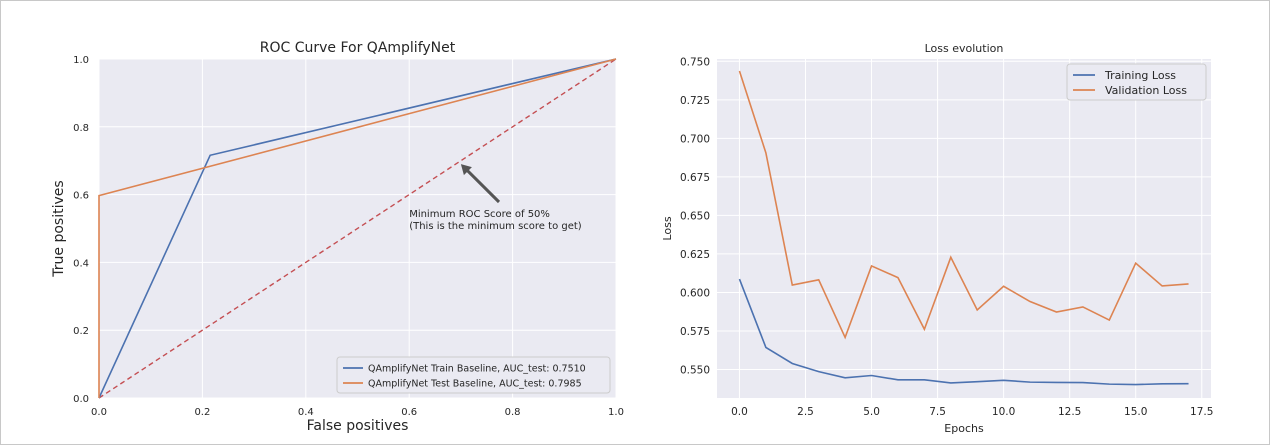  I want to click on loss-training-line, so click(963, 332).